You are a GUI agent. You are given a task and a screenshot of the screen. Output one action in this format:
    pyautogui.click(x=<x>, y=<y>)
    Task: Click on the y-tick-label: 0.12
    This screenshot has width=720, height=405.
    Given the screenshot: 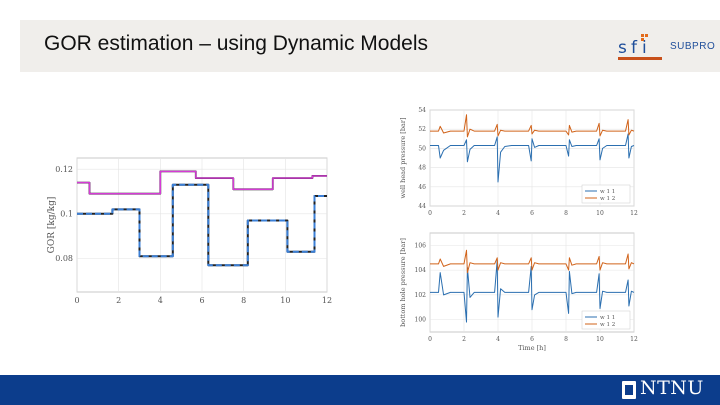 What is the action you would take?
    pyautogui.click(x=64, y=169)
    